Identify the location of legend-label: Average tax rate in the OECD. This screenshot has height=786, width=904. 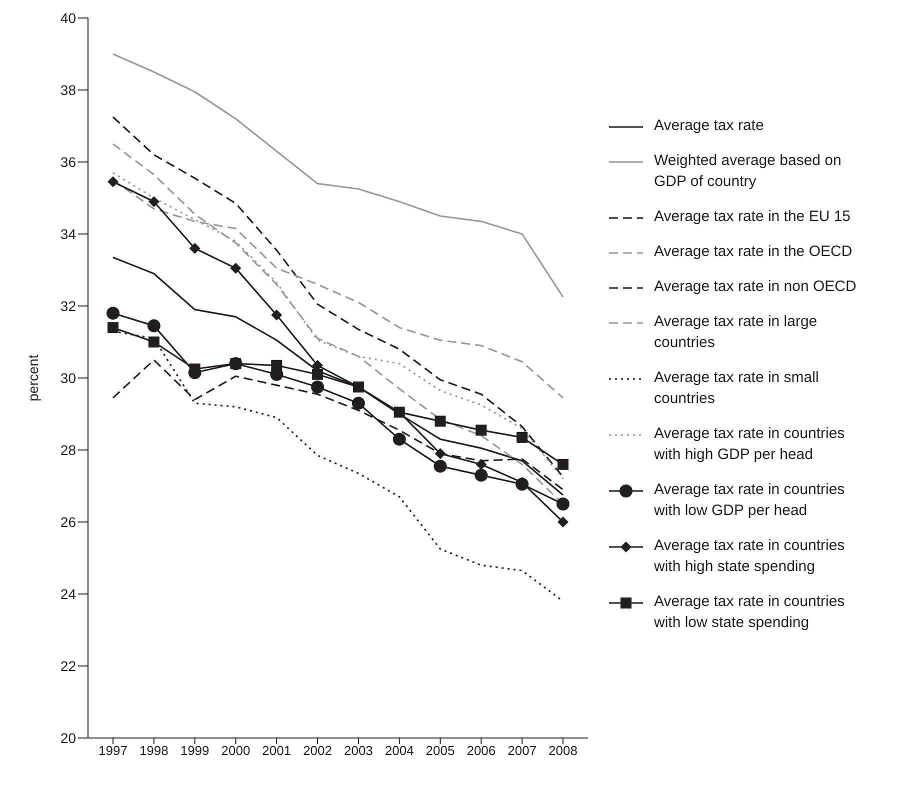
(754, 252).